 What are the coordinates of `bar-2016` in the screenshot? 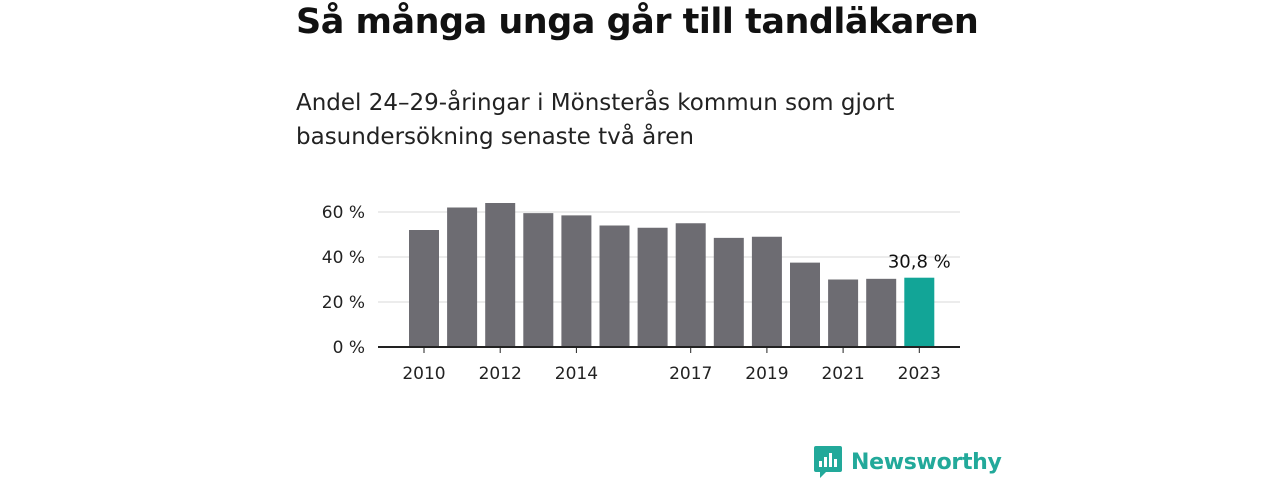 It's located at (652, 287).